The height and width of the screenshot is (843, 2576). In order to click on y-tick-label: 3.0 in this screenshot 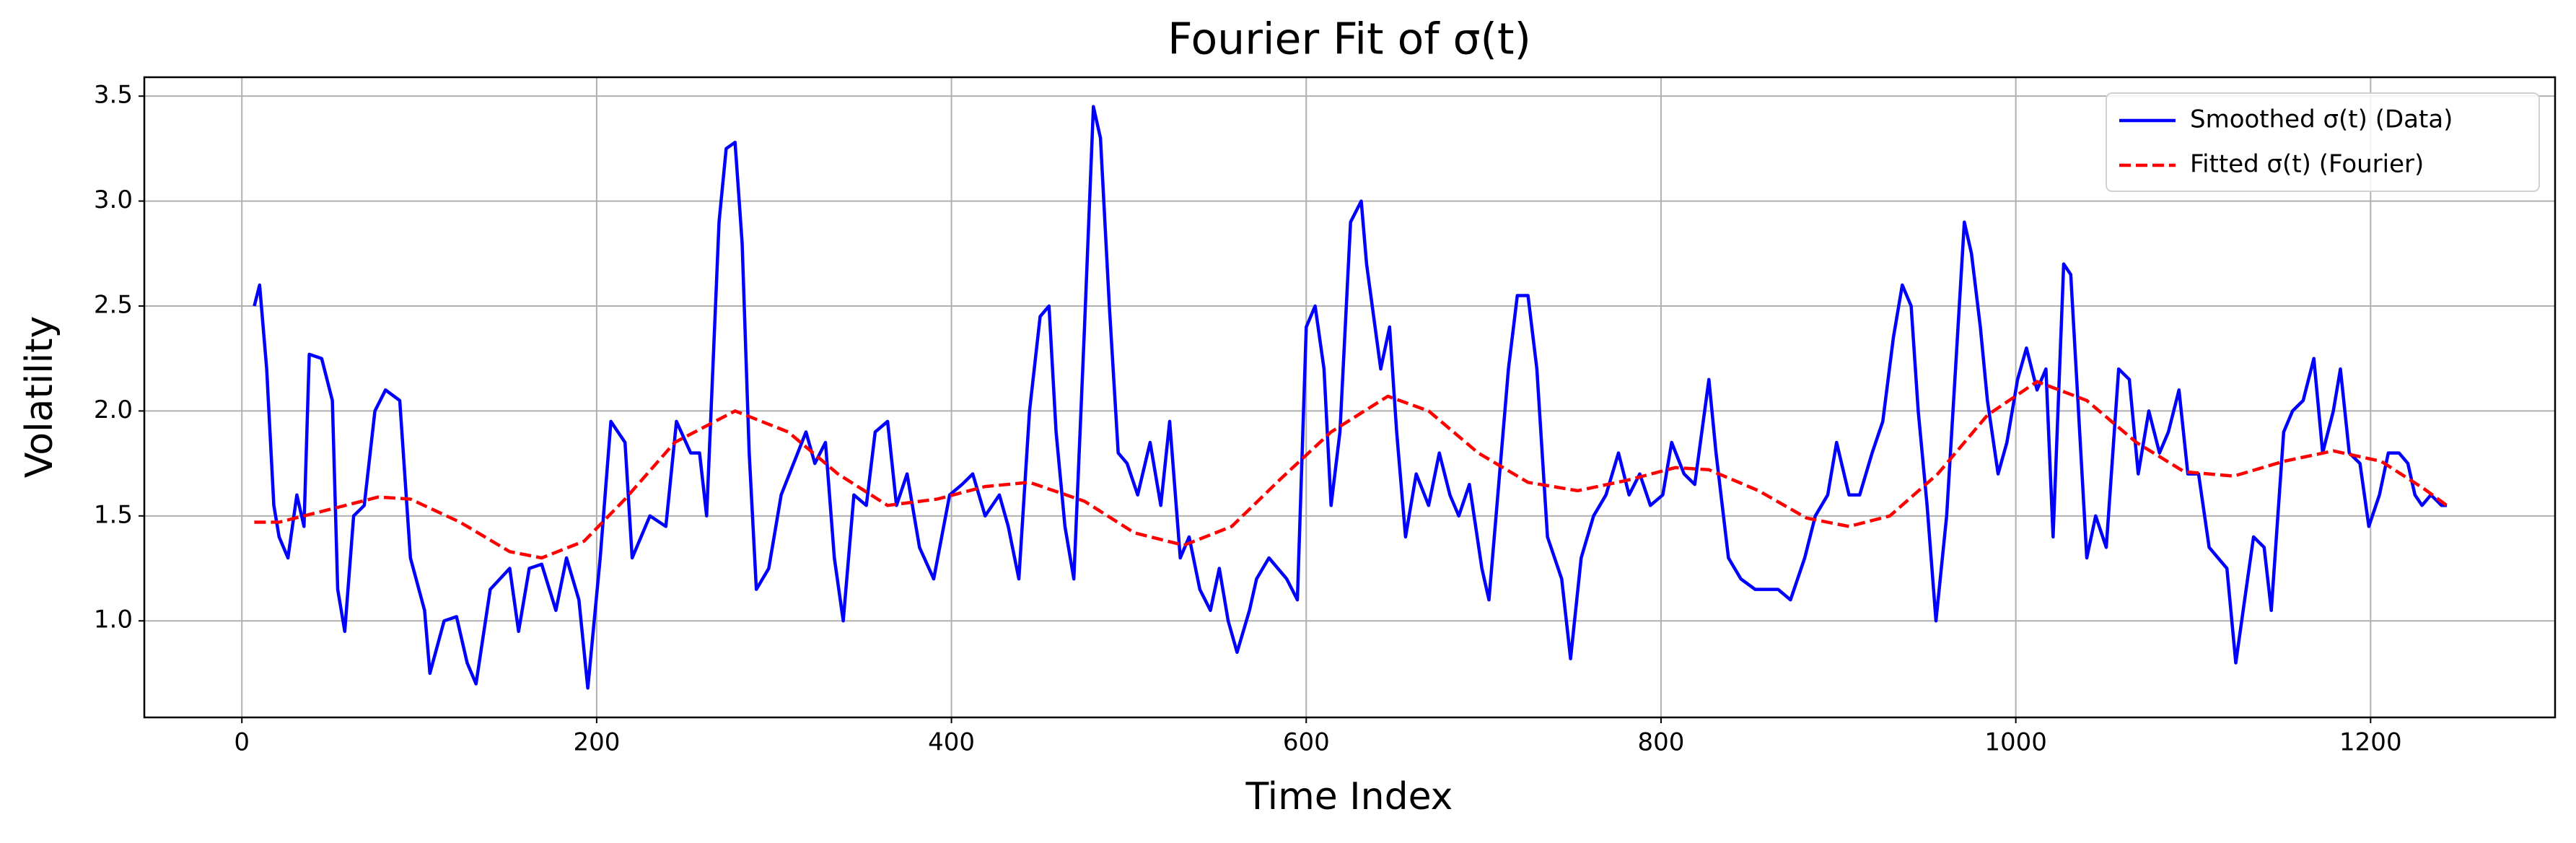, I will do `click(113, 200)`.